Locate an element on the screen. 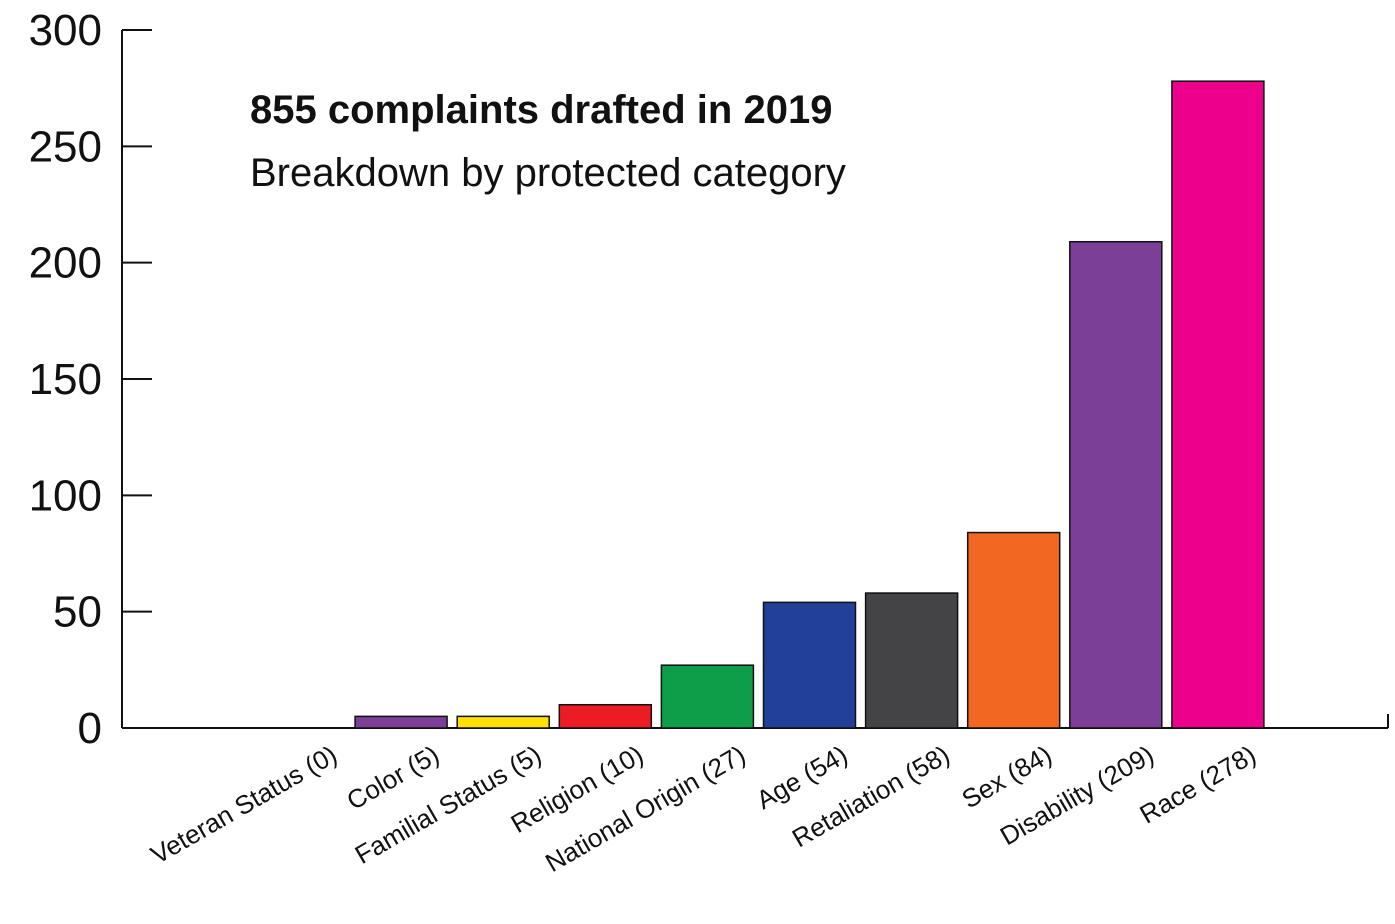  category-label: Race (278) is located at coordinates (1198, 784).